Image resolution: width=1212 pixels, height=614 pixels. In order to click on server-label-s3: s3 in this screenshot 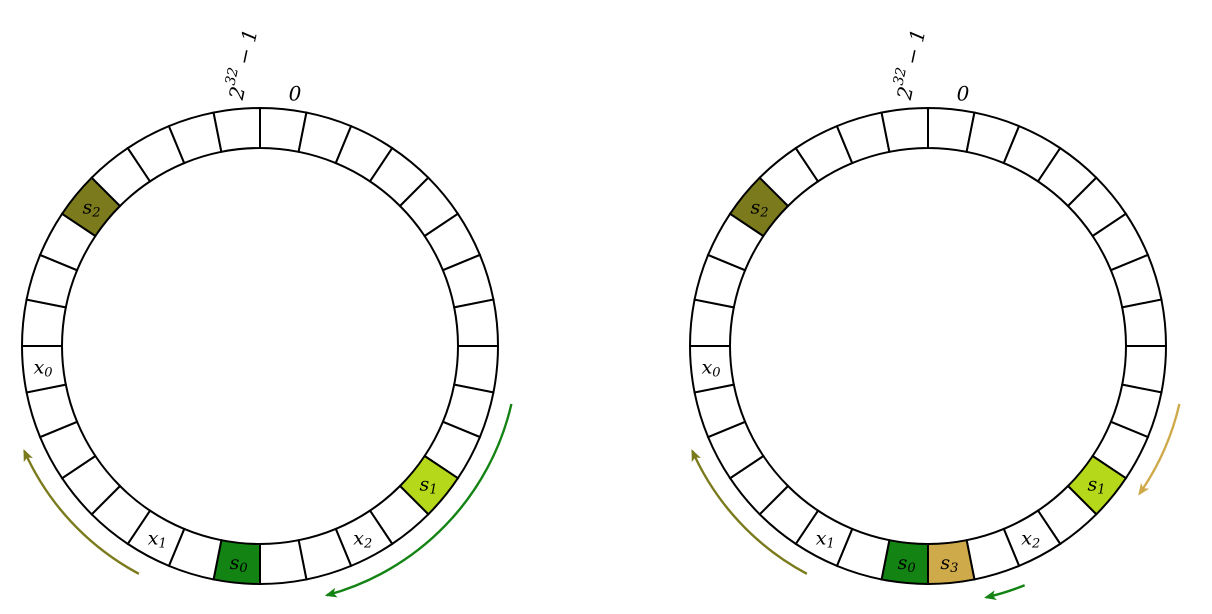, I will do `click(949, 564)`.